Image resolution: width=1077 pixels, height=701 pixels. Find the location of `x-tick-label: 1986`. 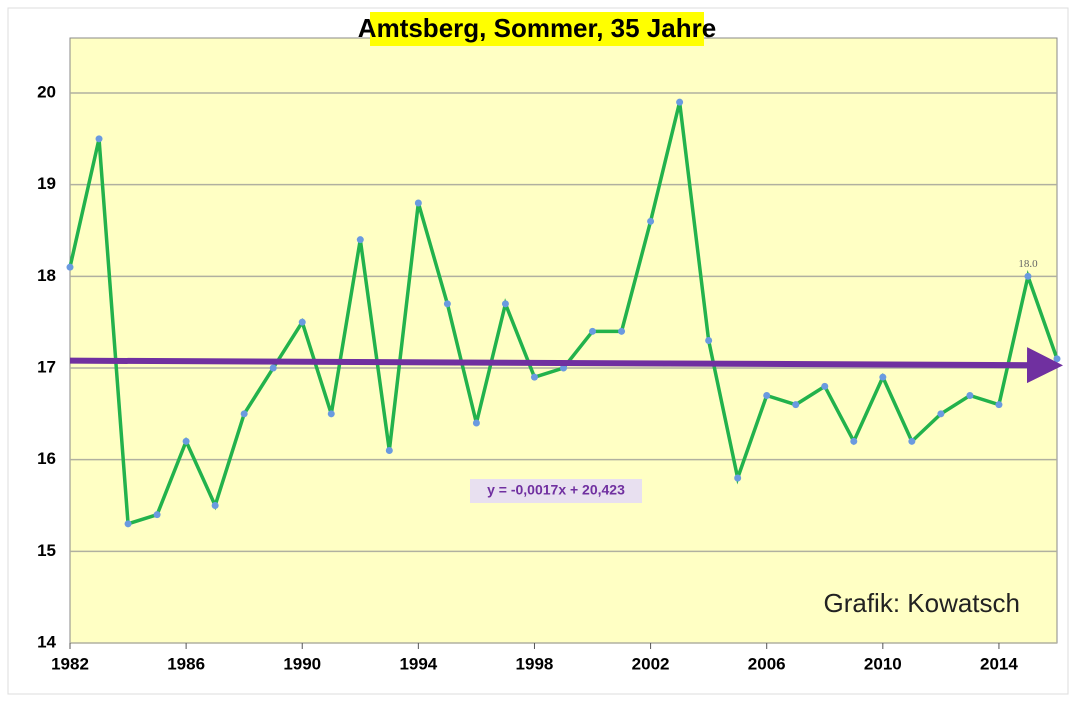

x-tick-label: 1986 is located at coordinates (186, 663).